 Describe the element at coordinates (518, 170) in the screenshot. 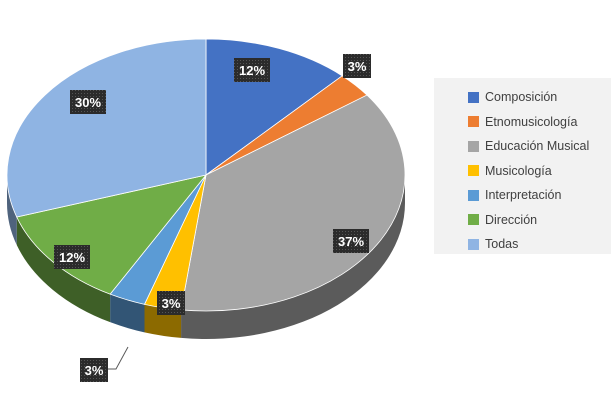

I see `legend-label-3: Musicología` at that location.